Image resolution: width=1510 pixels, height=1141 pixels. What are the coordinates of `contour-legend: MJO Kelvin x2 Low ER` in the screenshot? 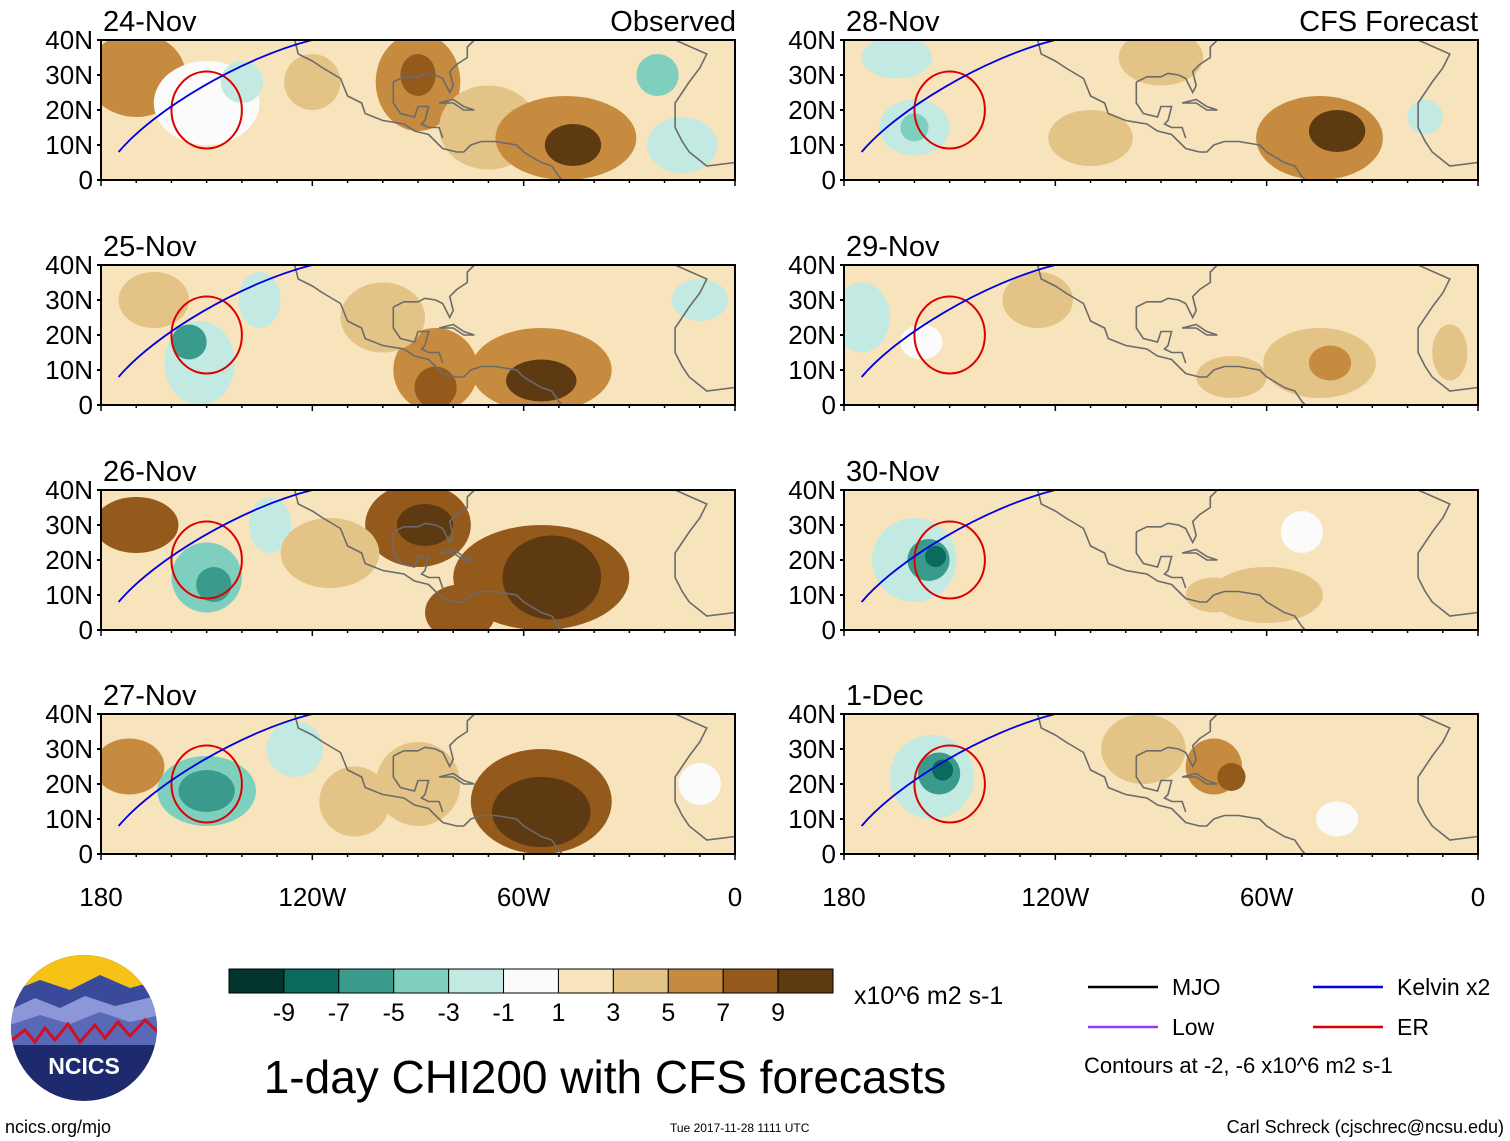 It's located at (1289, 1007).